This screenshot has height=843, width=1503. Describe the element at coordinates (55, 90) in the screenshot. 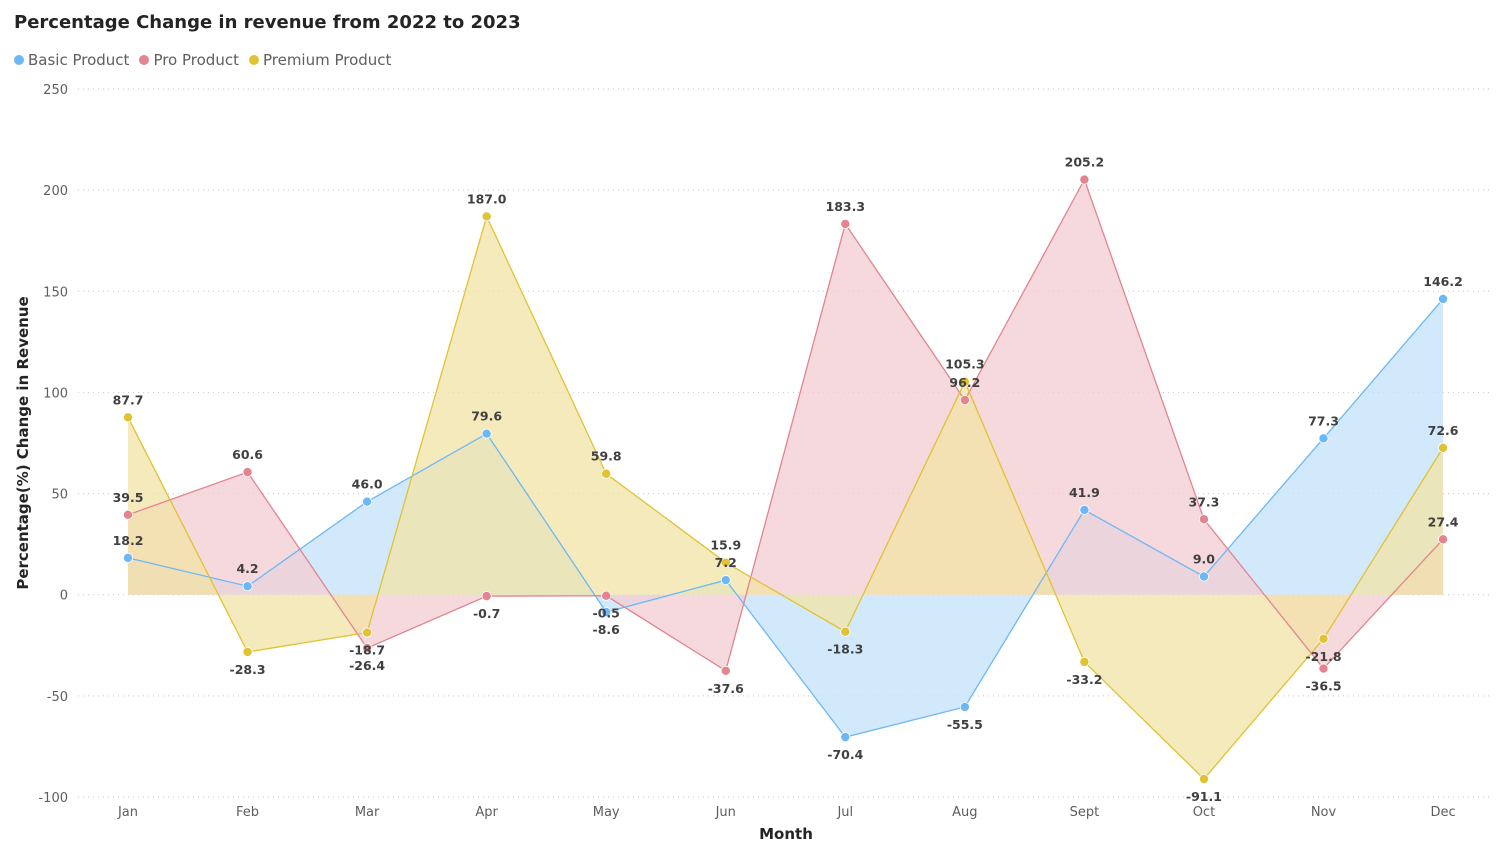

I see `y-tick-label: 250` at that location.